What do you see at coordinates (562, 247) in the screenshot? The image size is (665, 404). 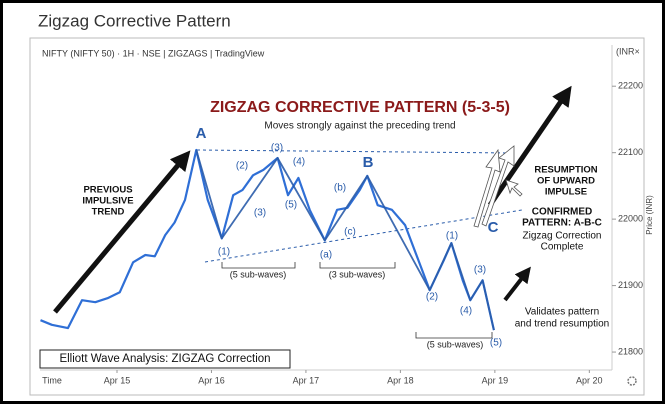 I see `annotation: Complete` at bounding box center [562, 247].